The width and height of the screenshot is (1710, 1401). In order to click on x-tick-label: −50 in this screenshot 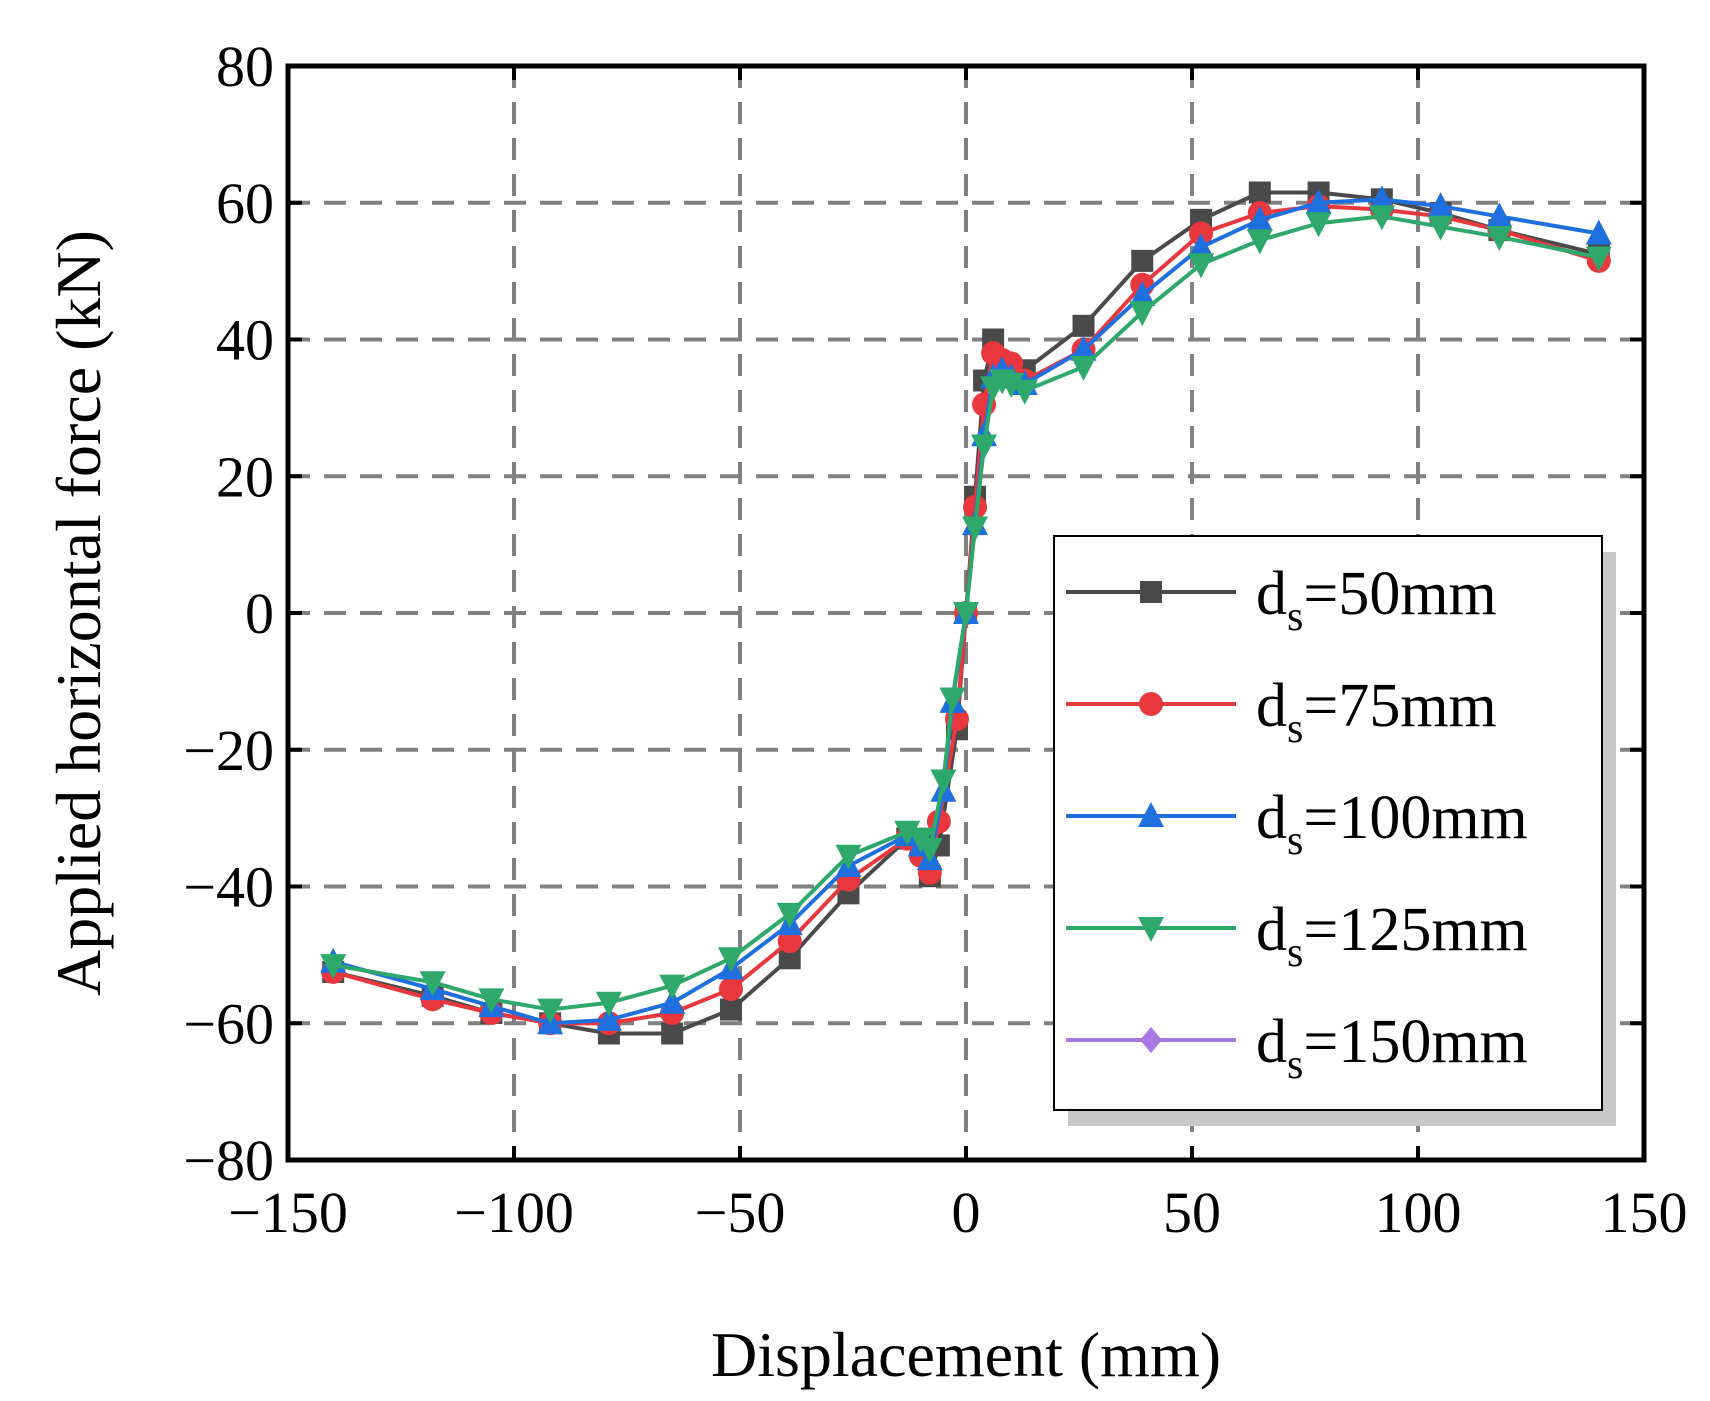, I will do `click(740, 1212)`.